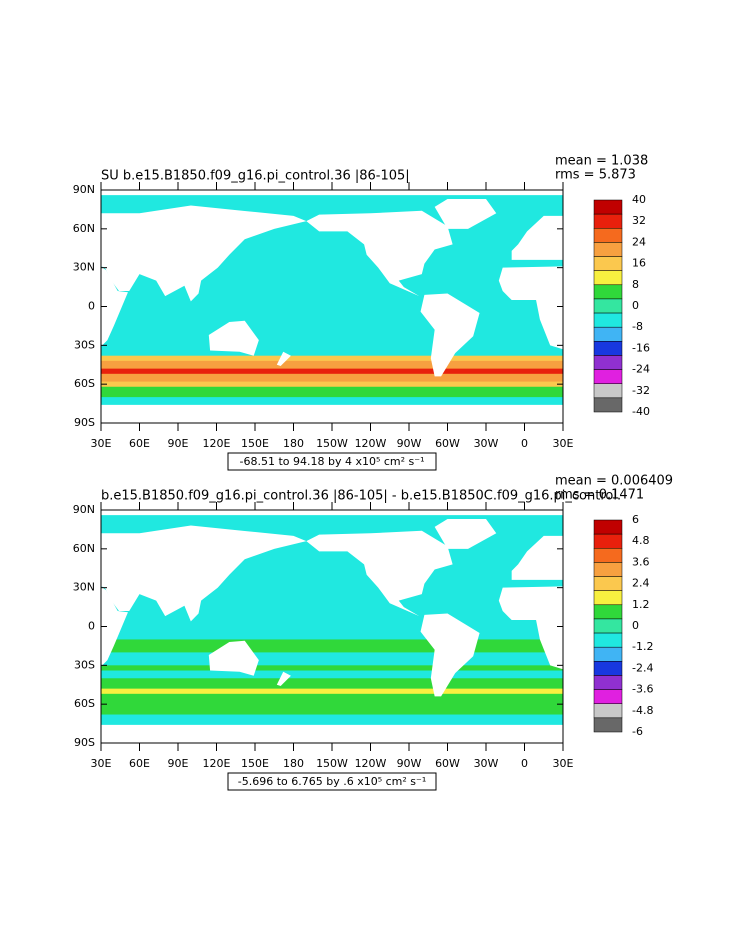 The width and height of the screenshot is (733, 945). I want to click on colorbar-label: 32, so click(639, 220).